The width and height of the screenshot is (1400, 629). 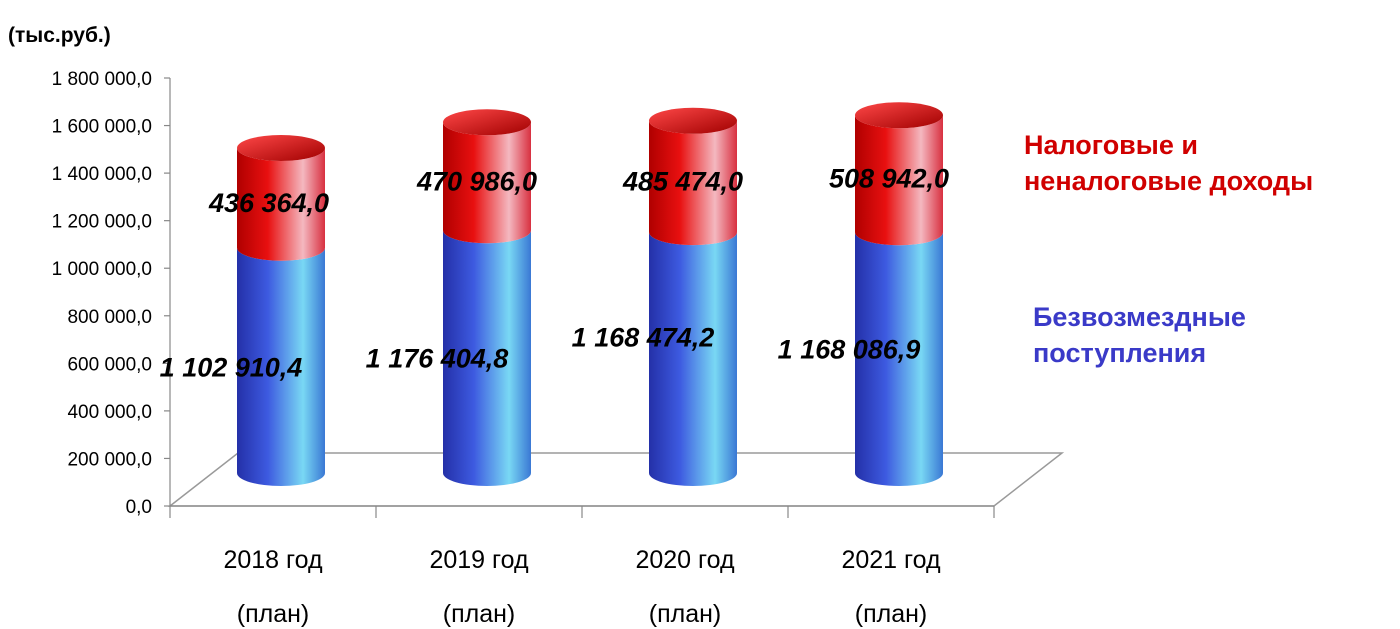 I want to click on y-tick-label: 1 200 000,0, so click(x=102, y=222).